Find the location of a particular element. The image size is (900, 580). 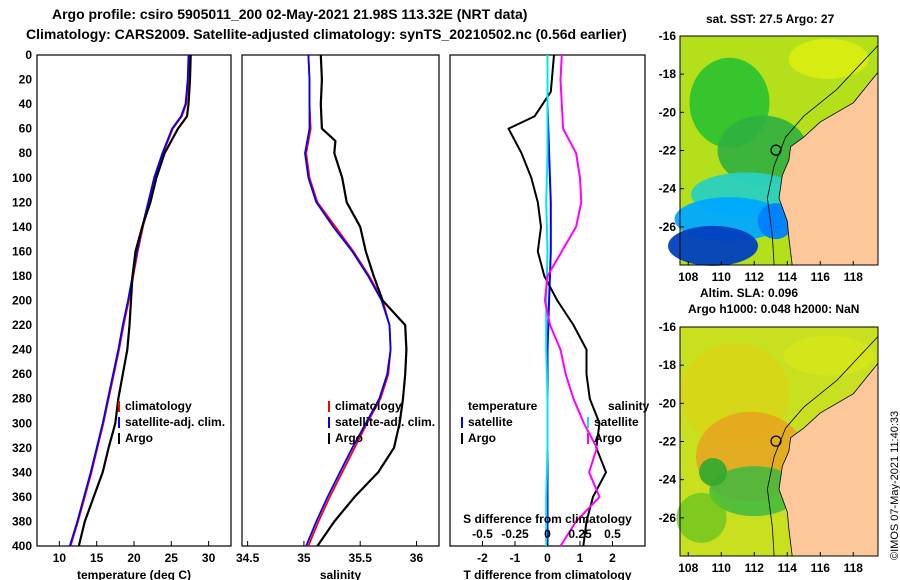

difference-x-tick-label: -2 is located at coordinates (482, 558).